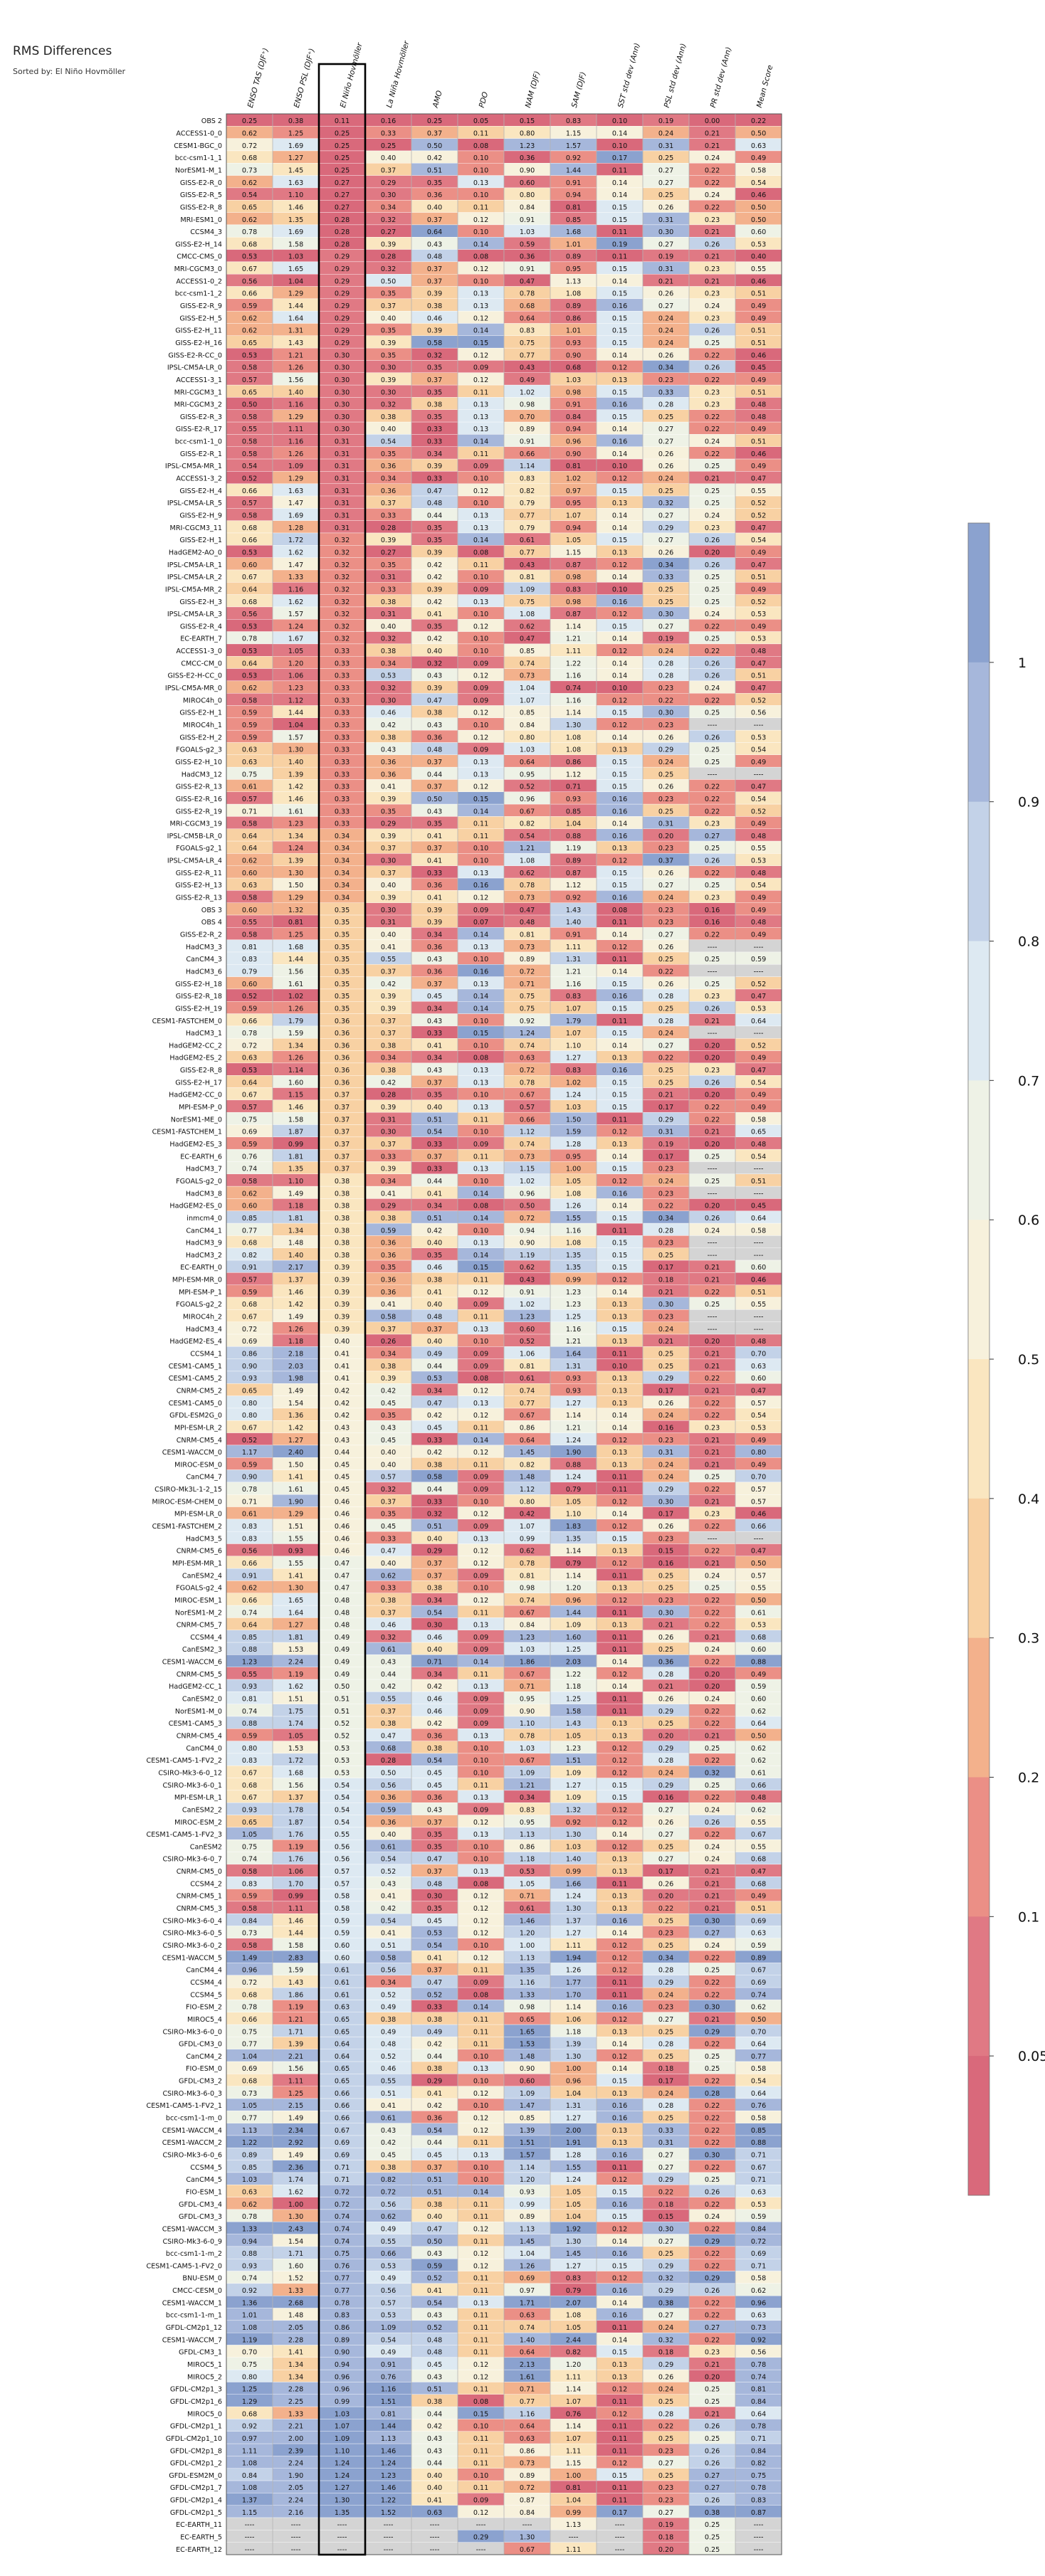 Image resolution: width=1045 pixels, height=2576 pixels. I want to click on cell-value: 0.53, so click(758, 639).